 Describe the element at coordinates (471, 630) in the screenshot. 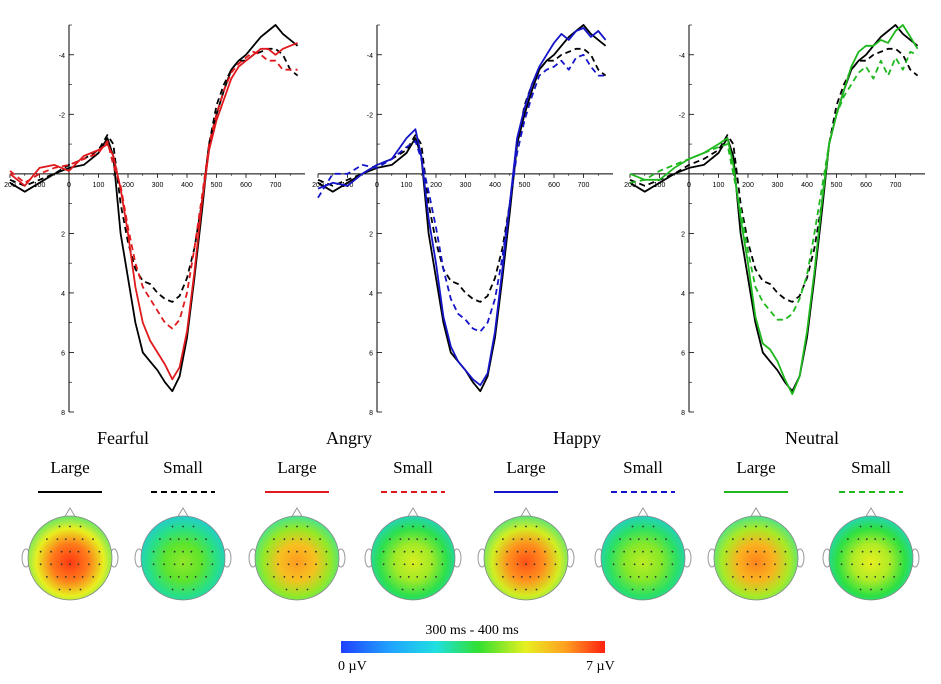

I see `colorbar-title: 300 ms - 400 ms` at that location.